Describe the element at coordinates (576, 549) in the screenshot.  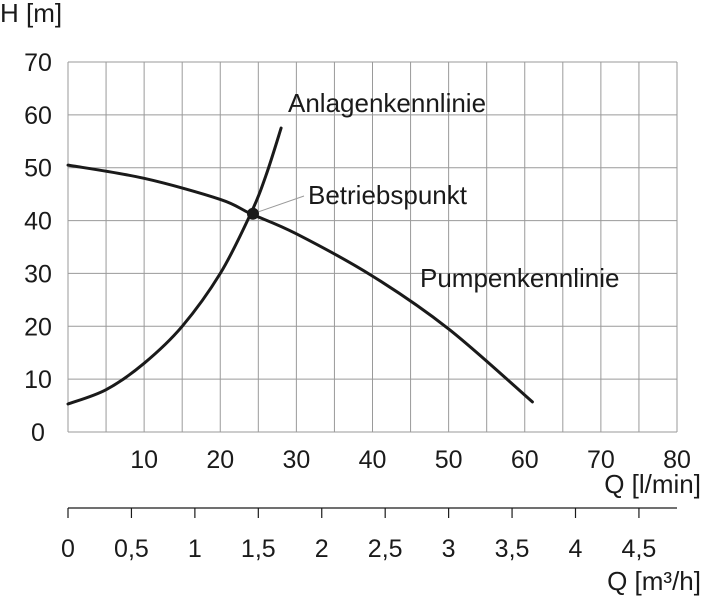
I see `x2-tick-label: 4` at that location.